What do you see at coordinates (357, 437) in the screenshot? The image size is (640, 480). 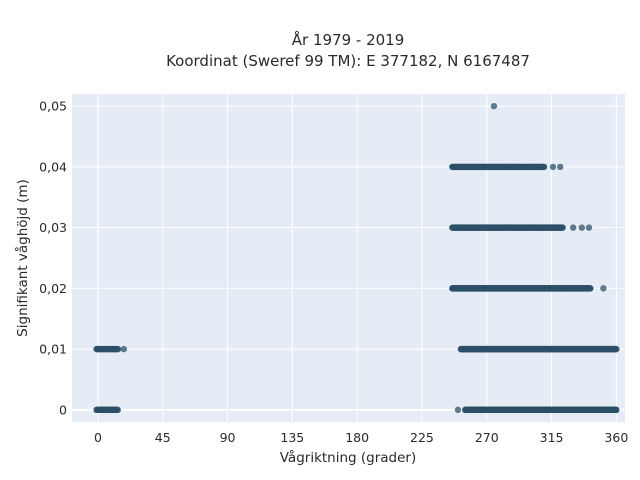 I see `x-tick-label: 180` at bounding box center [357, 437].